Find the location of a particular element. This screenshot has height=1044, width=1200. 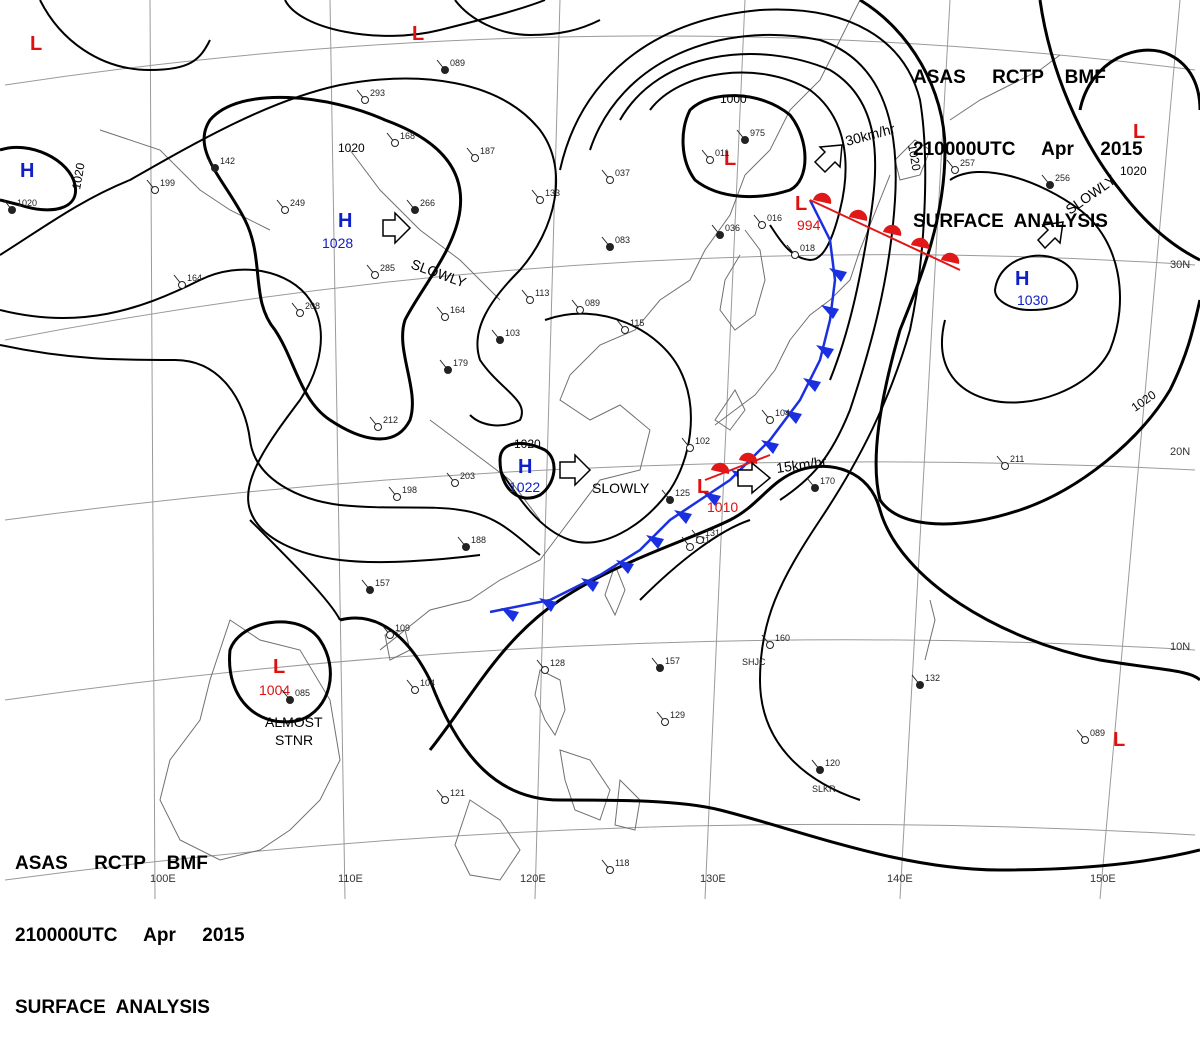

station-pressure: 249 is located at coordinates (297, 203).